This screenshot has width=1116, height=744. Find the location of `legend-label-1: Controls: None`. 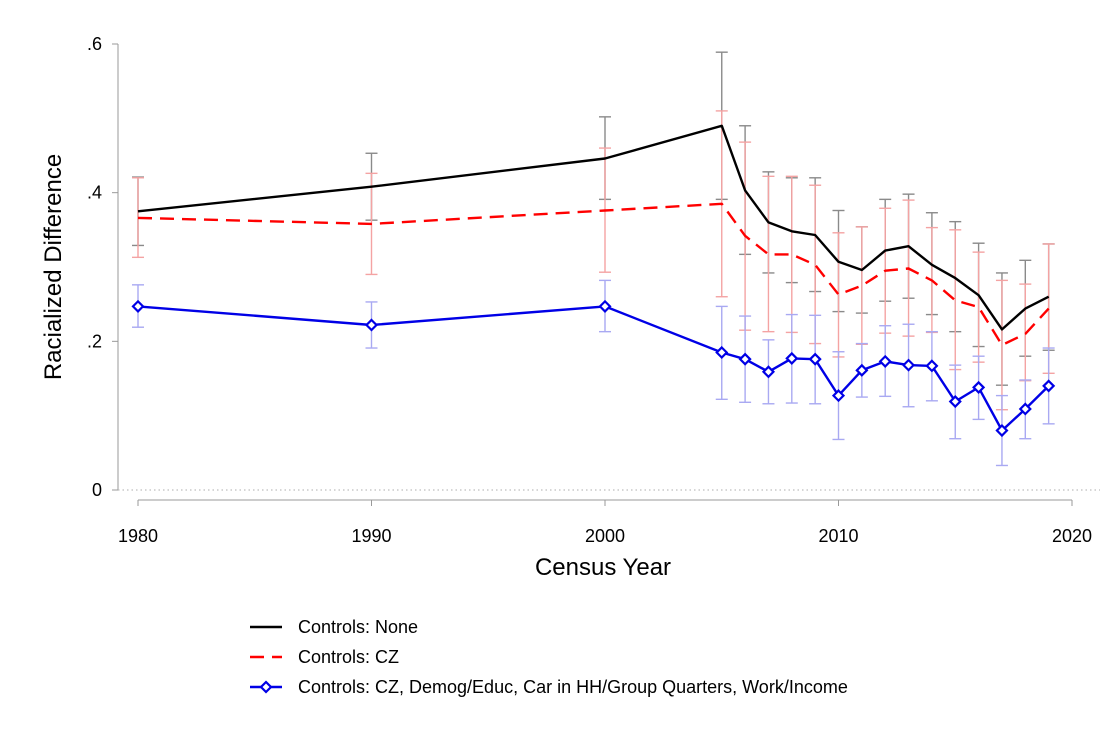

legend-label-1: Controls: None is located at coordinates (358, 627).